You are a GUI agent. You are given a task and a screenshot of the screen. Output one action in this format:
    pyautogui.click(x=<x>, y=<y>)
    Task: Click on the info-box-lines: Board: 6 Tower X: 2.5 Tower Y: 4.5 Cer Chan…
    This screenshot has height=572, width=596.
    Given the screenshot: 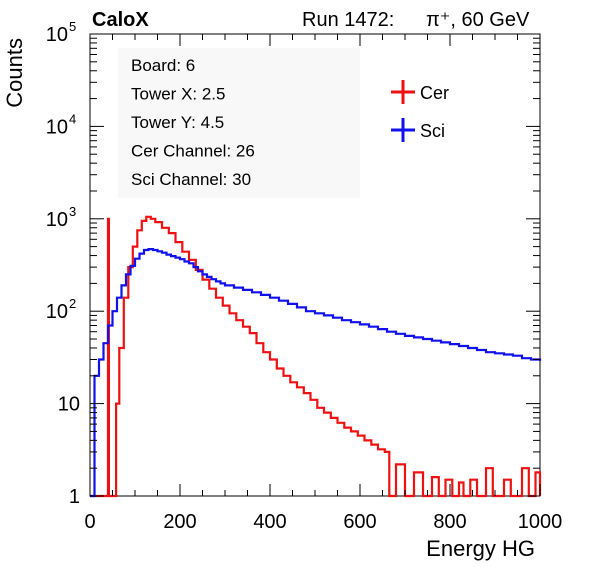 What is the action you would take?
    pyautogui.click(x=193, y=122)
    